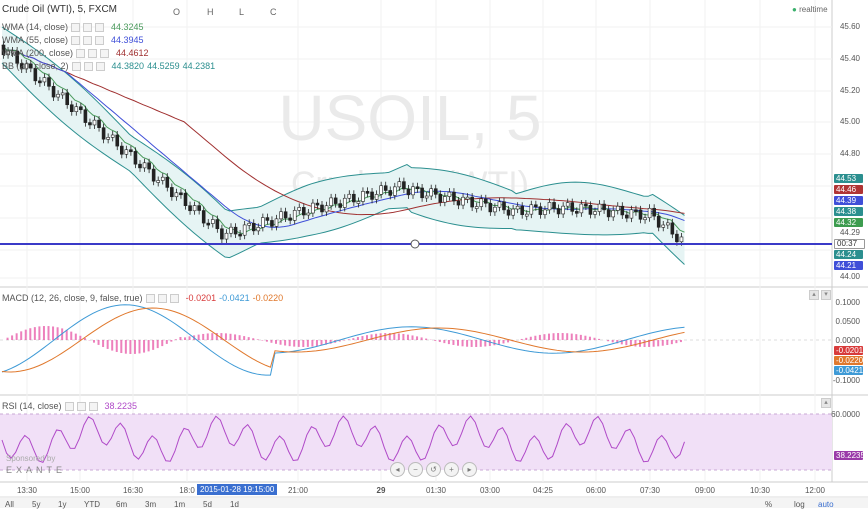 The height and width of the screenshot is (509, 868). I want to click on range-bar-bg, so click(434, 503).